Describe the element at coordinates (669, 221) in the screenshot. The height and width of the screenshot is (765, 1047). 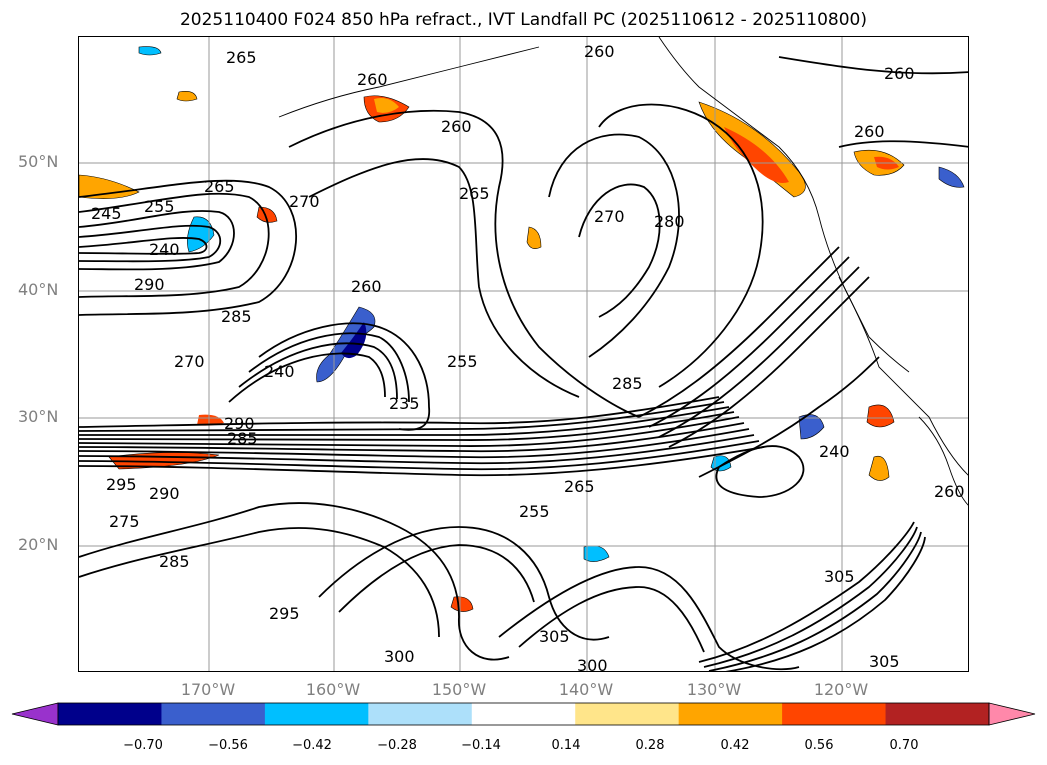
I see `contour-label: 280` at that location.